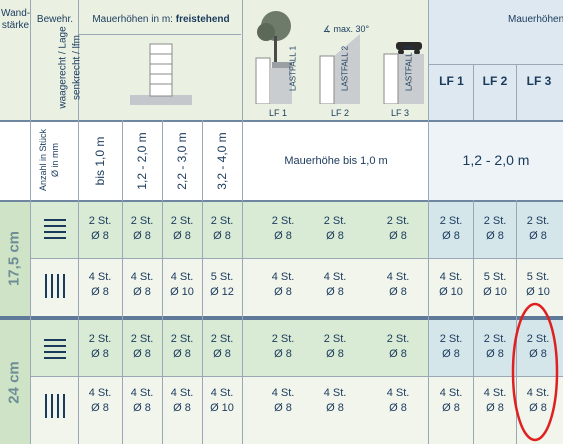  What do you see at coordinates (100, 161) in the screenshot?
I see `range-1: bis 1,0 m` at bounding box center [100, 161].